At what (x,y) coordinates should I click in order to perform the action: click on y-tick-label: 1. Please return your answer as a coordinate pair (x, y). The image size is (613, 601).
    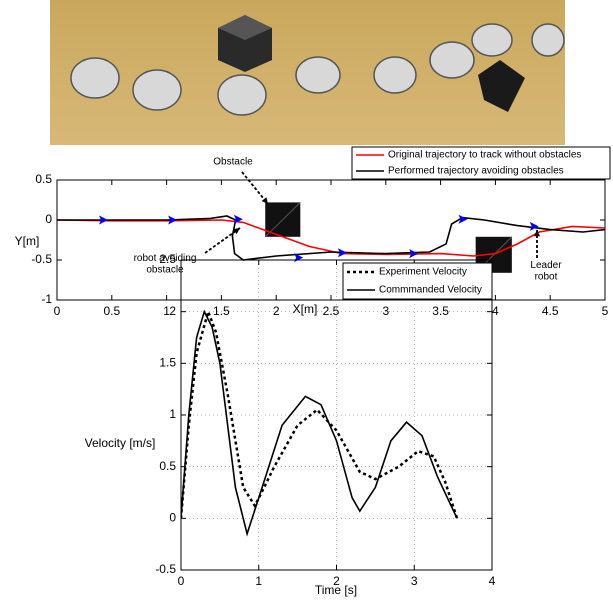
    Looking at the image, I should click on (172, 414).